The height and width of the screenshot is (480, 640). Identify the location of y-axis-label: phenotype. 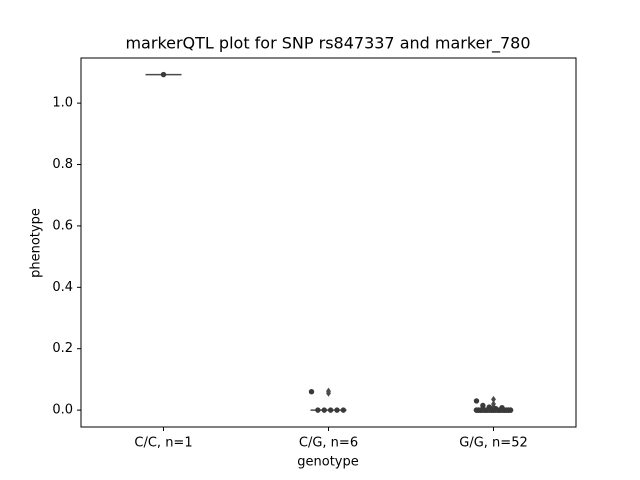
(36, 243).